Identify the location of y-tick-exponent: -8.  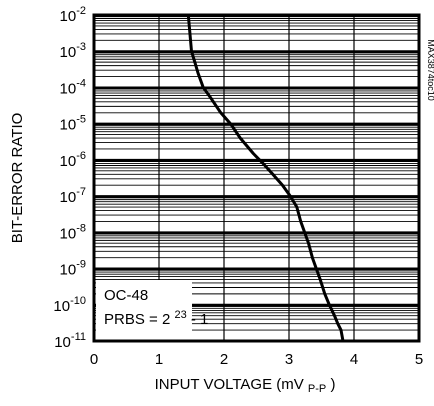
(81, 228).